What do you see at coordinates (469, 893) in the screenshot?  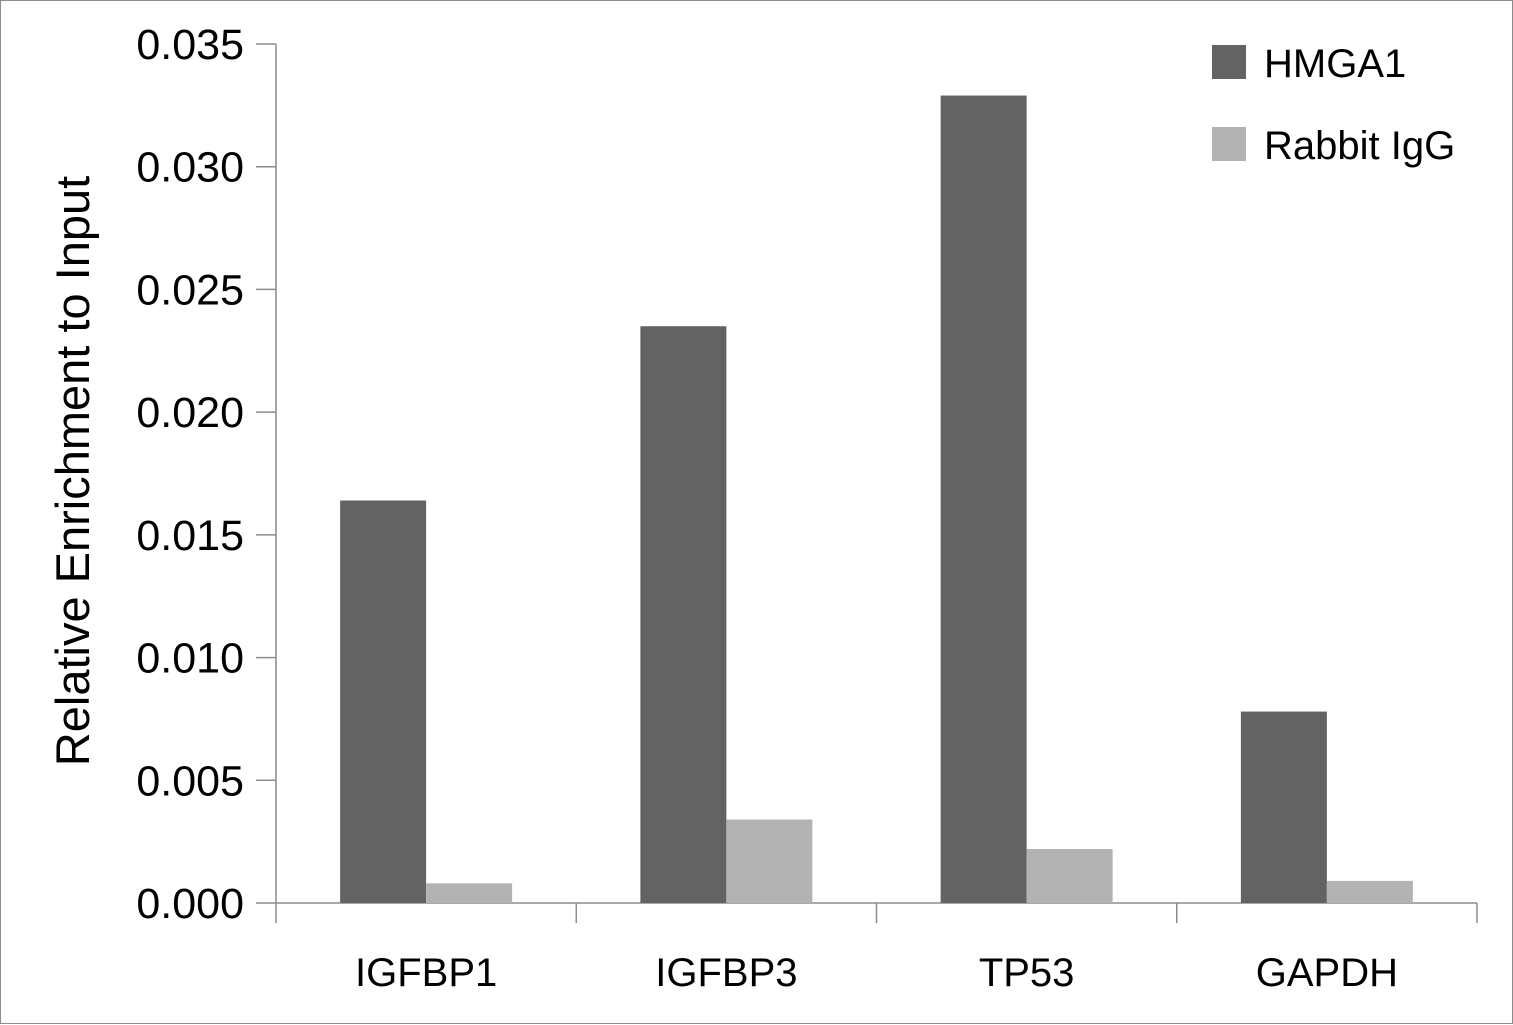 I see `bar-rabbit-igg-igfbp1` at bounding box center [469, 893].